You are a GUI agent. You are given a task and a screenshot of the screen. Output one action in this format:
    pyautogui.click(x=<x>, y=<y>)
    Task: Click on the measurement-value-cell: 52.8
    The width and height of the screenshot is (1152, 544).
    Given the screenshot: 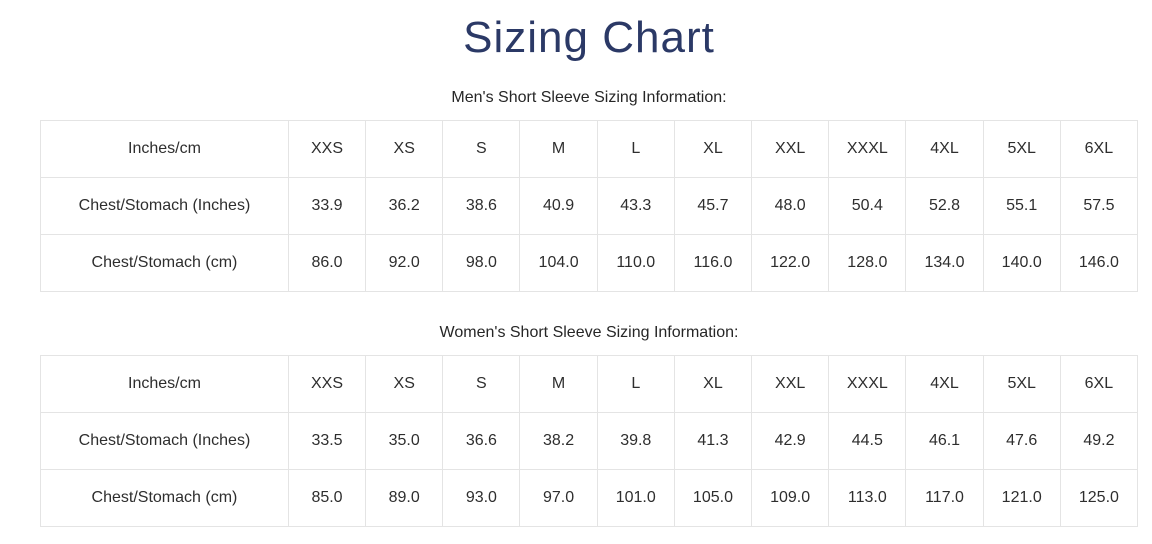 What is the action you would take?
    pyautogui.click(x=944, y=205)
    